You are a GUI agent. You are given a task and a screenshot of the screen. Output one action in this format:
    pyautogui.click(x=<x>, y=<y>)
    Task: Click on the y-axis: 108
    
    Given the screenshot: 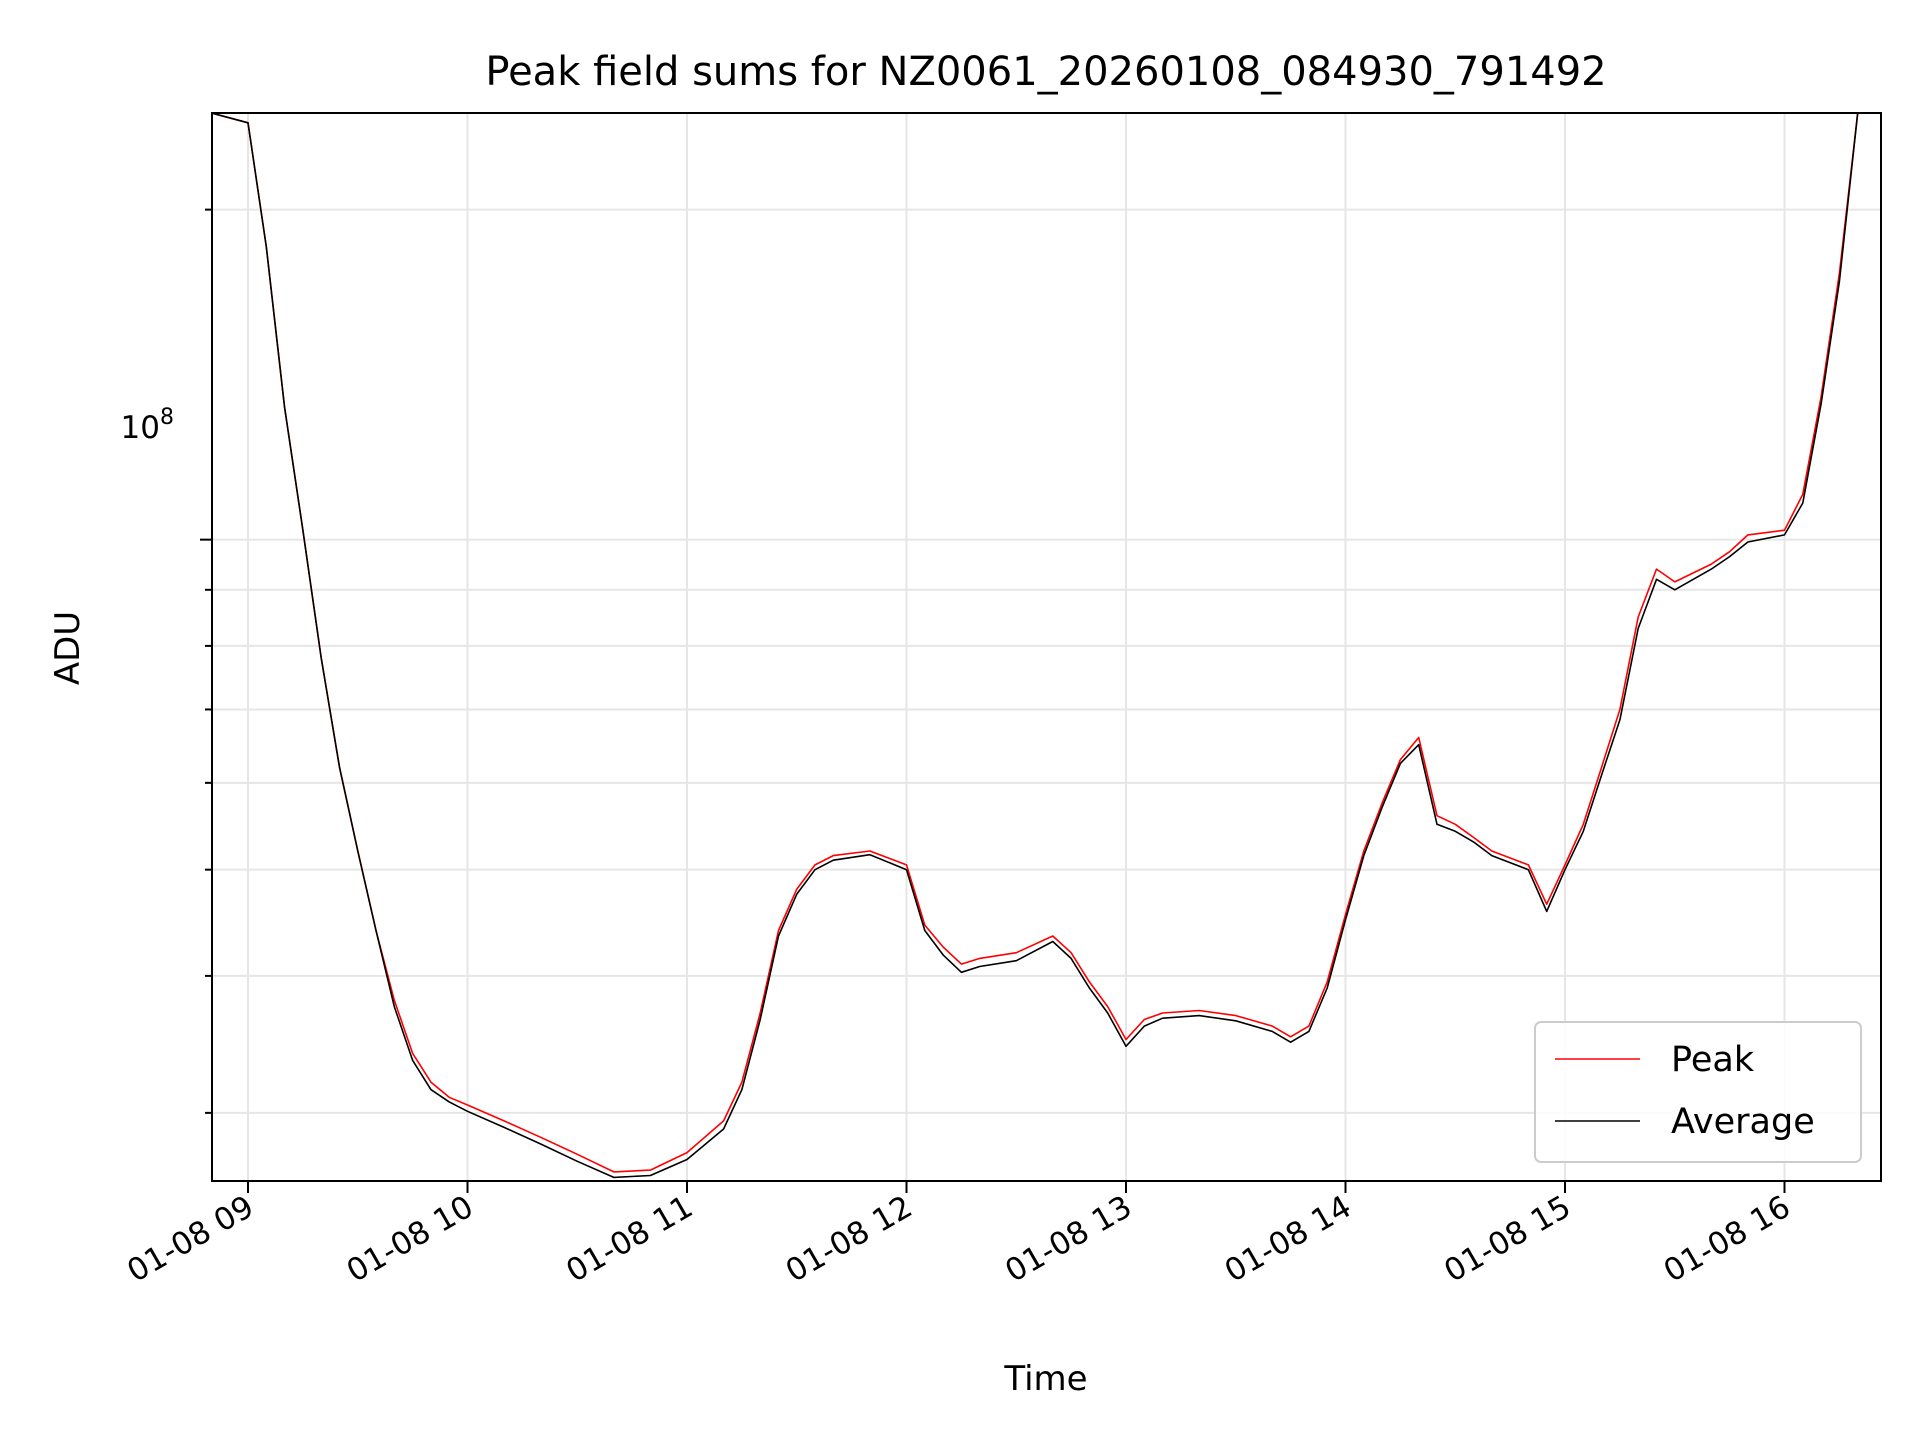 What is the action you would take?
    pyautogui.click(x=166, y=661)
    